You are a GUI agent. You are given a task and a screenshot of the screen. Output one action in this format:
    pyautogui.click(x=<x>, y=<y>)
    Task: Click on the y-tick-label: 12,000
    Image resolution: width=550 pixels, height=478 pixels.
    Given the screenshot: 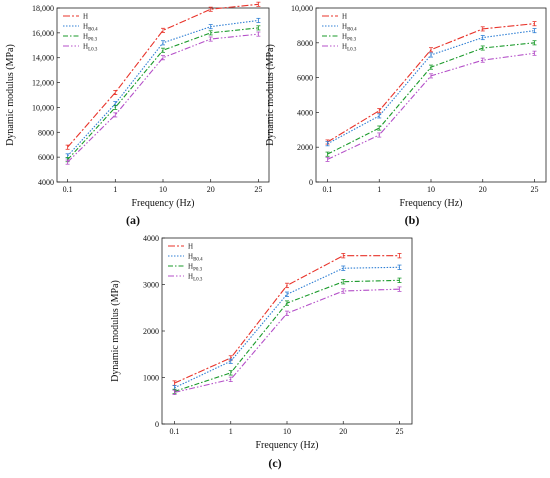 What is the action you would take?
    pyautogui.click(x=43, y=83)
    